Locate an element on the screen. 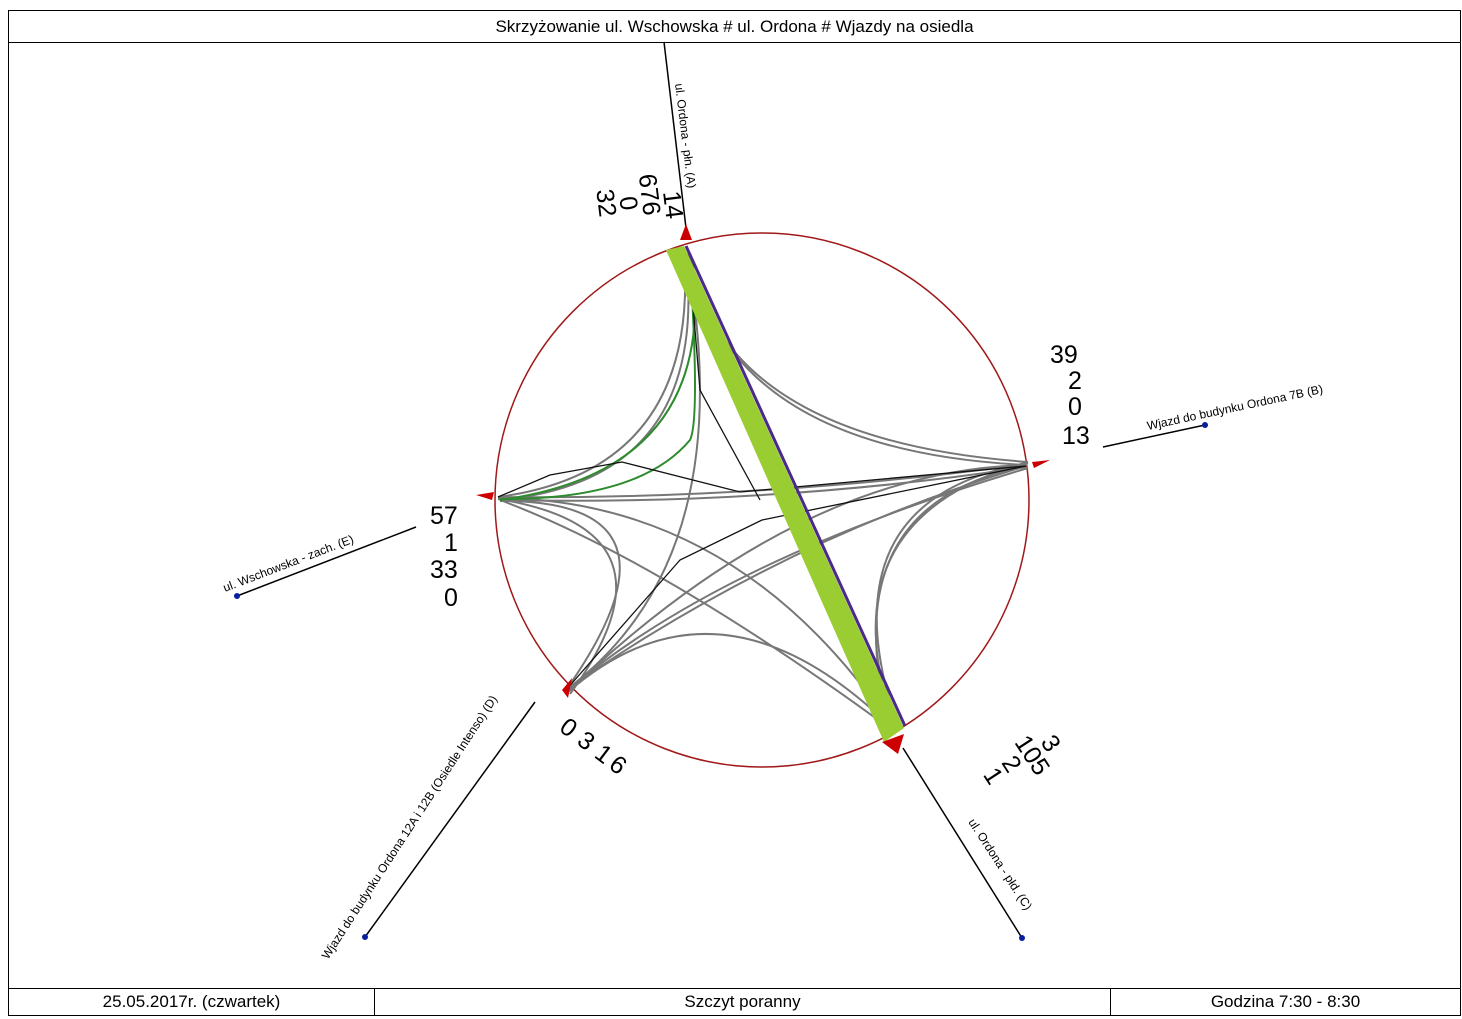 The height and width of the screenshot is (1019, 1462). arm-b-values: 39 2 0 13 is located at coordinates (1070, 395).